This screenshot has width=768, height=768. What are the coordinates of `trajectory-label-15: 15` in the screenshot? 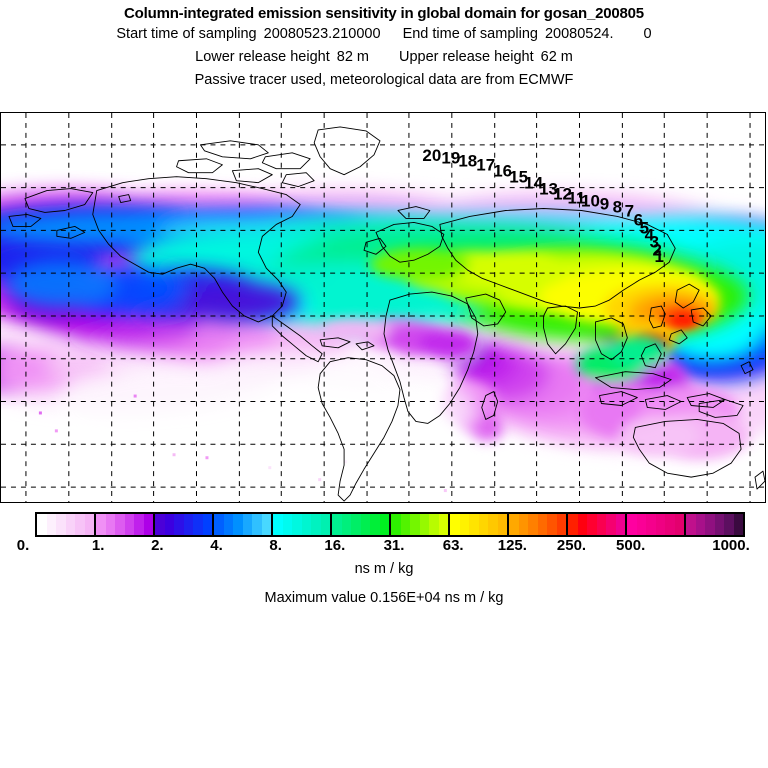 It's located at (518, 177).